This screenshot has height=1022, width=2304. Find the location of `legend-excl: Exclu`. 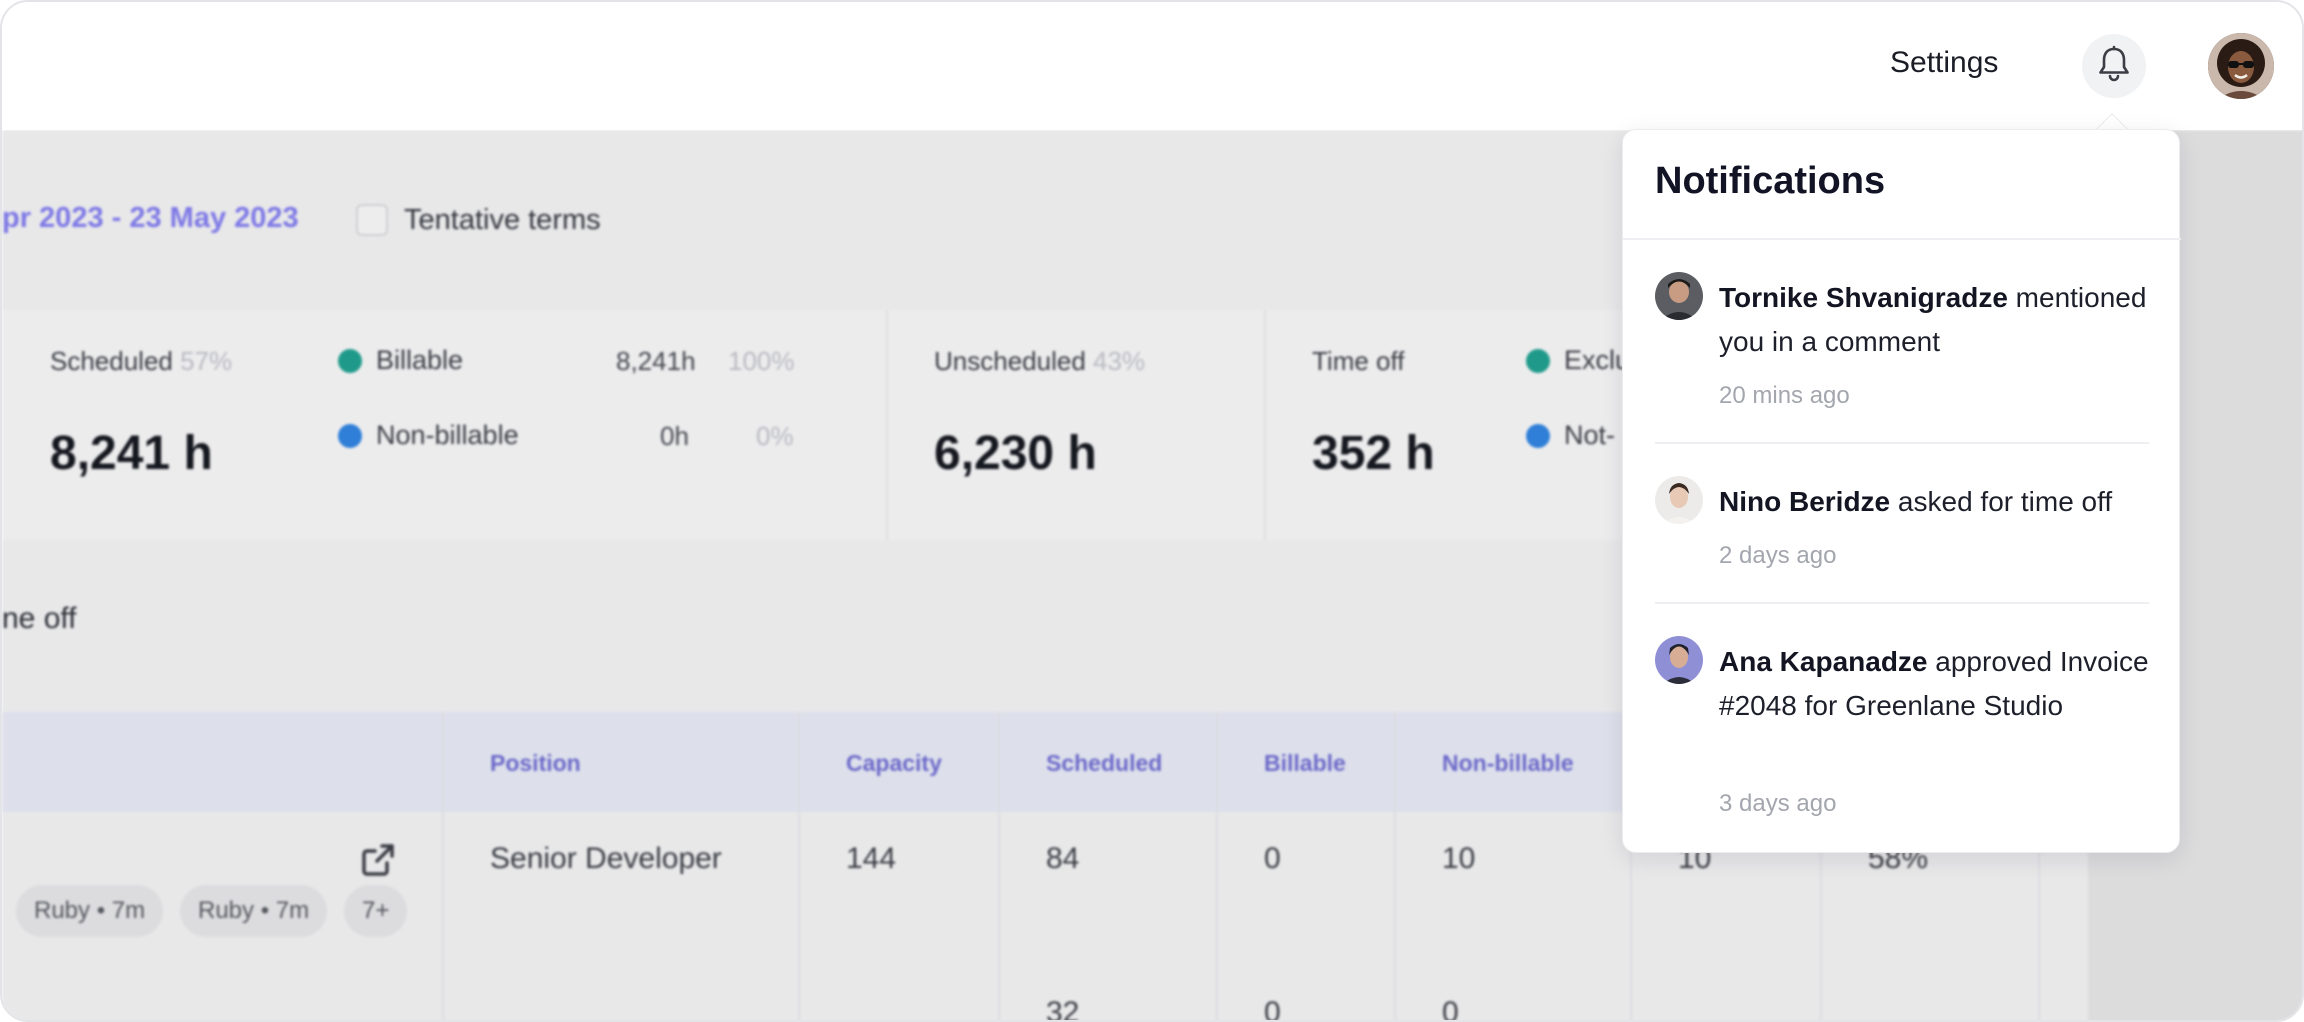

legend-excl: Exclu is located at coordinates (1578, 360).